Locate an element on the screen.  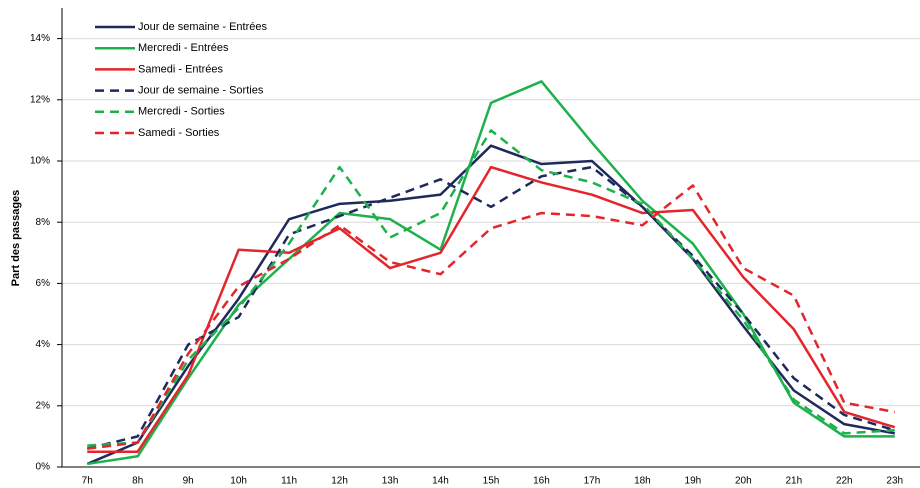
y-tick-label: 8% is located at coordinates (43, 222).